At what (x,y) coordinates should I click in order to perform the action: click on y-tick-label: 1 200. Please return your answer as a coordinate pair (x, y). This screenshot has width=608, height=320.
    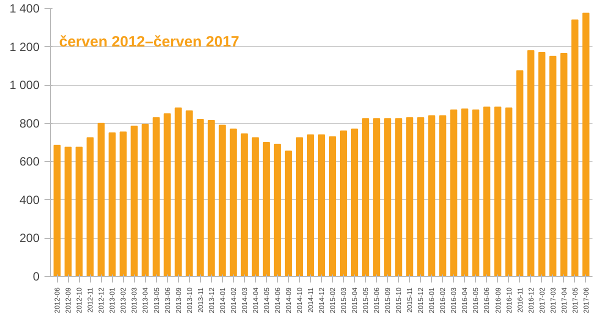
    Looking at the image, I should click on (24, 47).